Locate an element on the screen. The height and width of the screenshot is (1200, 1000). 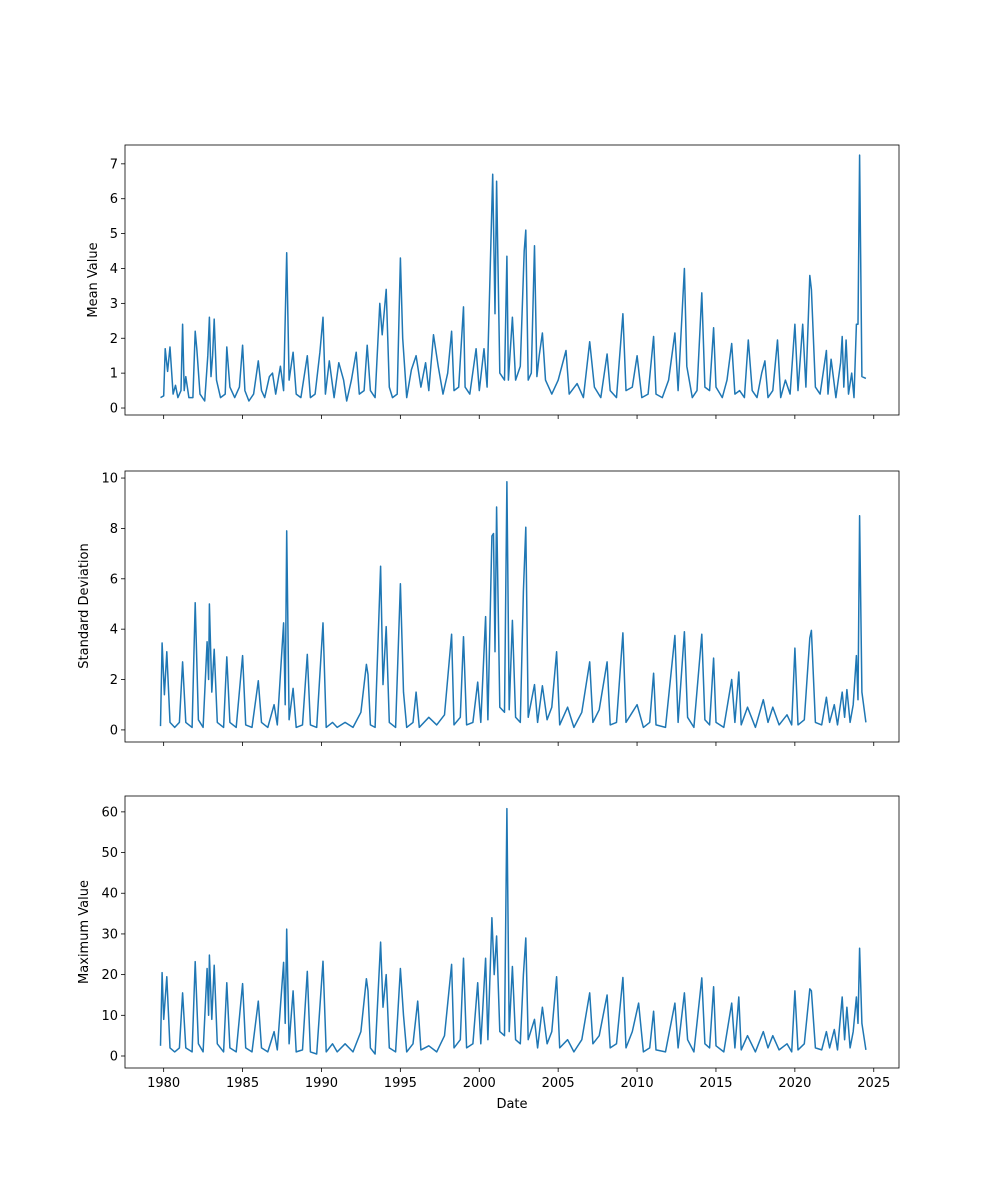
x-tick-label: 2025 is located at coordinates (873, 1083).